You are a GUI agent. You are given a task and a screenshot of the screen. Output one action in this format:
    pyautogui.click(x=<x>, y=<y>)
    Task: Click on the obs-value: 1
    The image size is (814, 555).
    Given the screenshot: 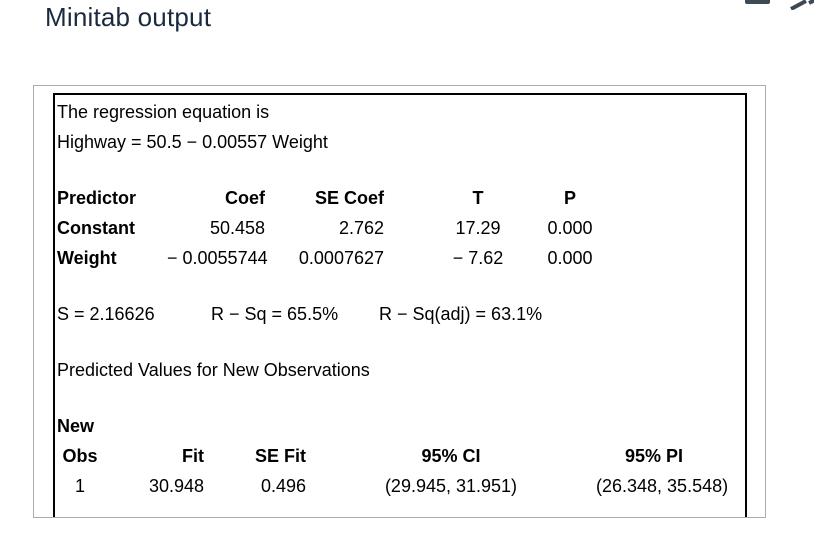 What is the action you would take?
    pyautogui.click(x=79, y=486)
    